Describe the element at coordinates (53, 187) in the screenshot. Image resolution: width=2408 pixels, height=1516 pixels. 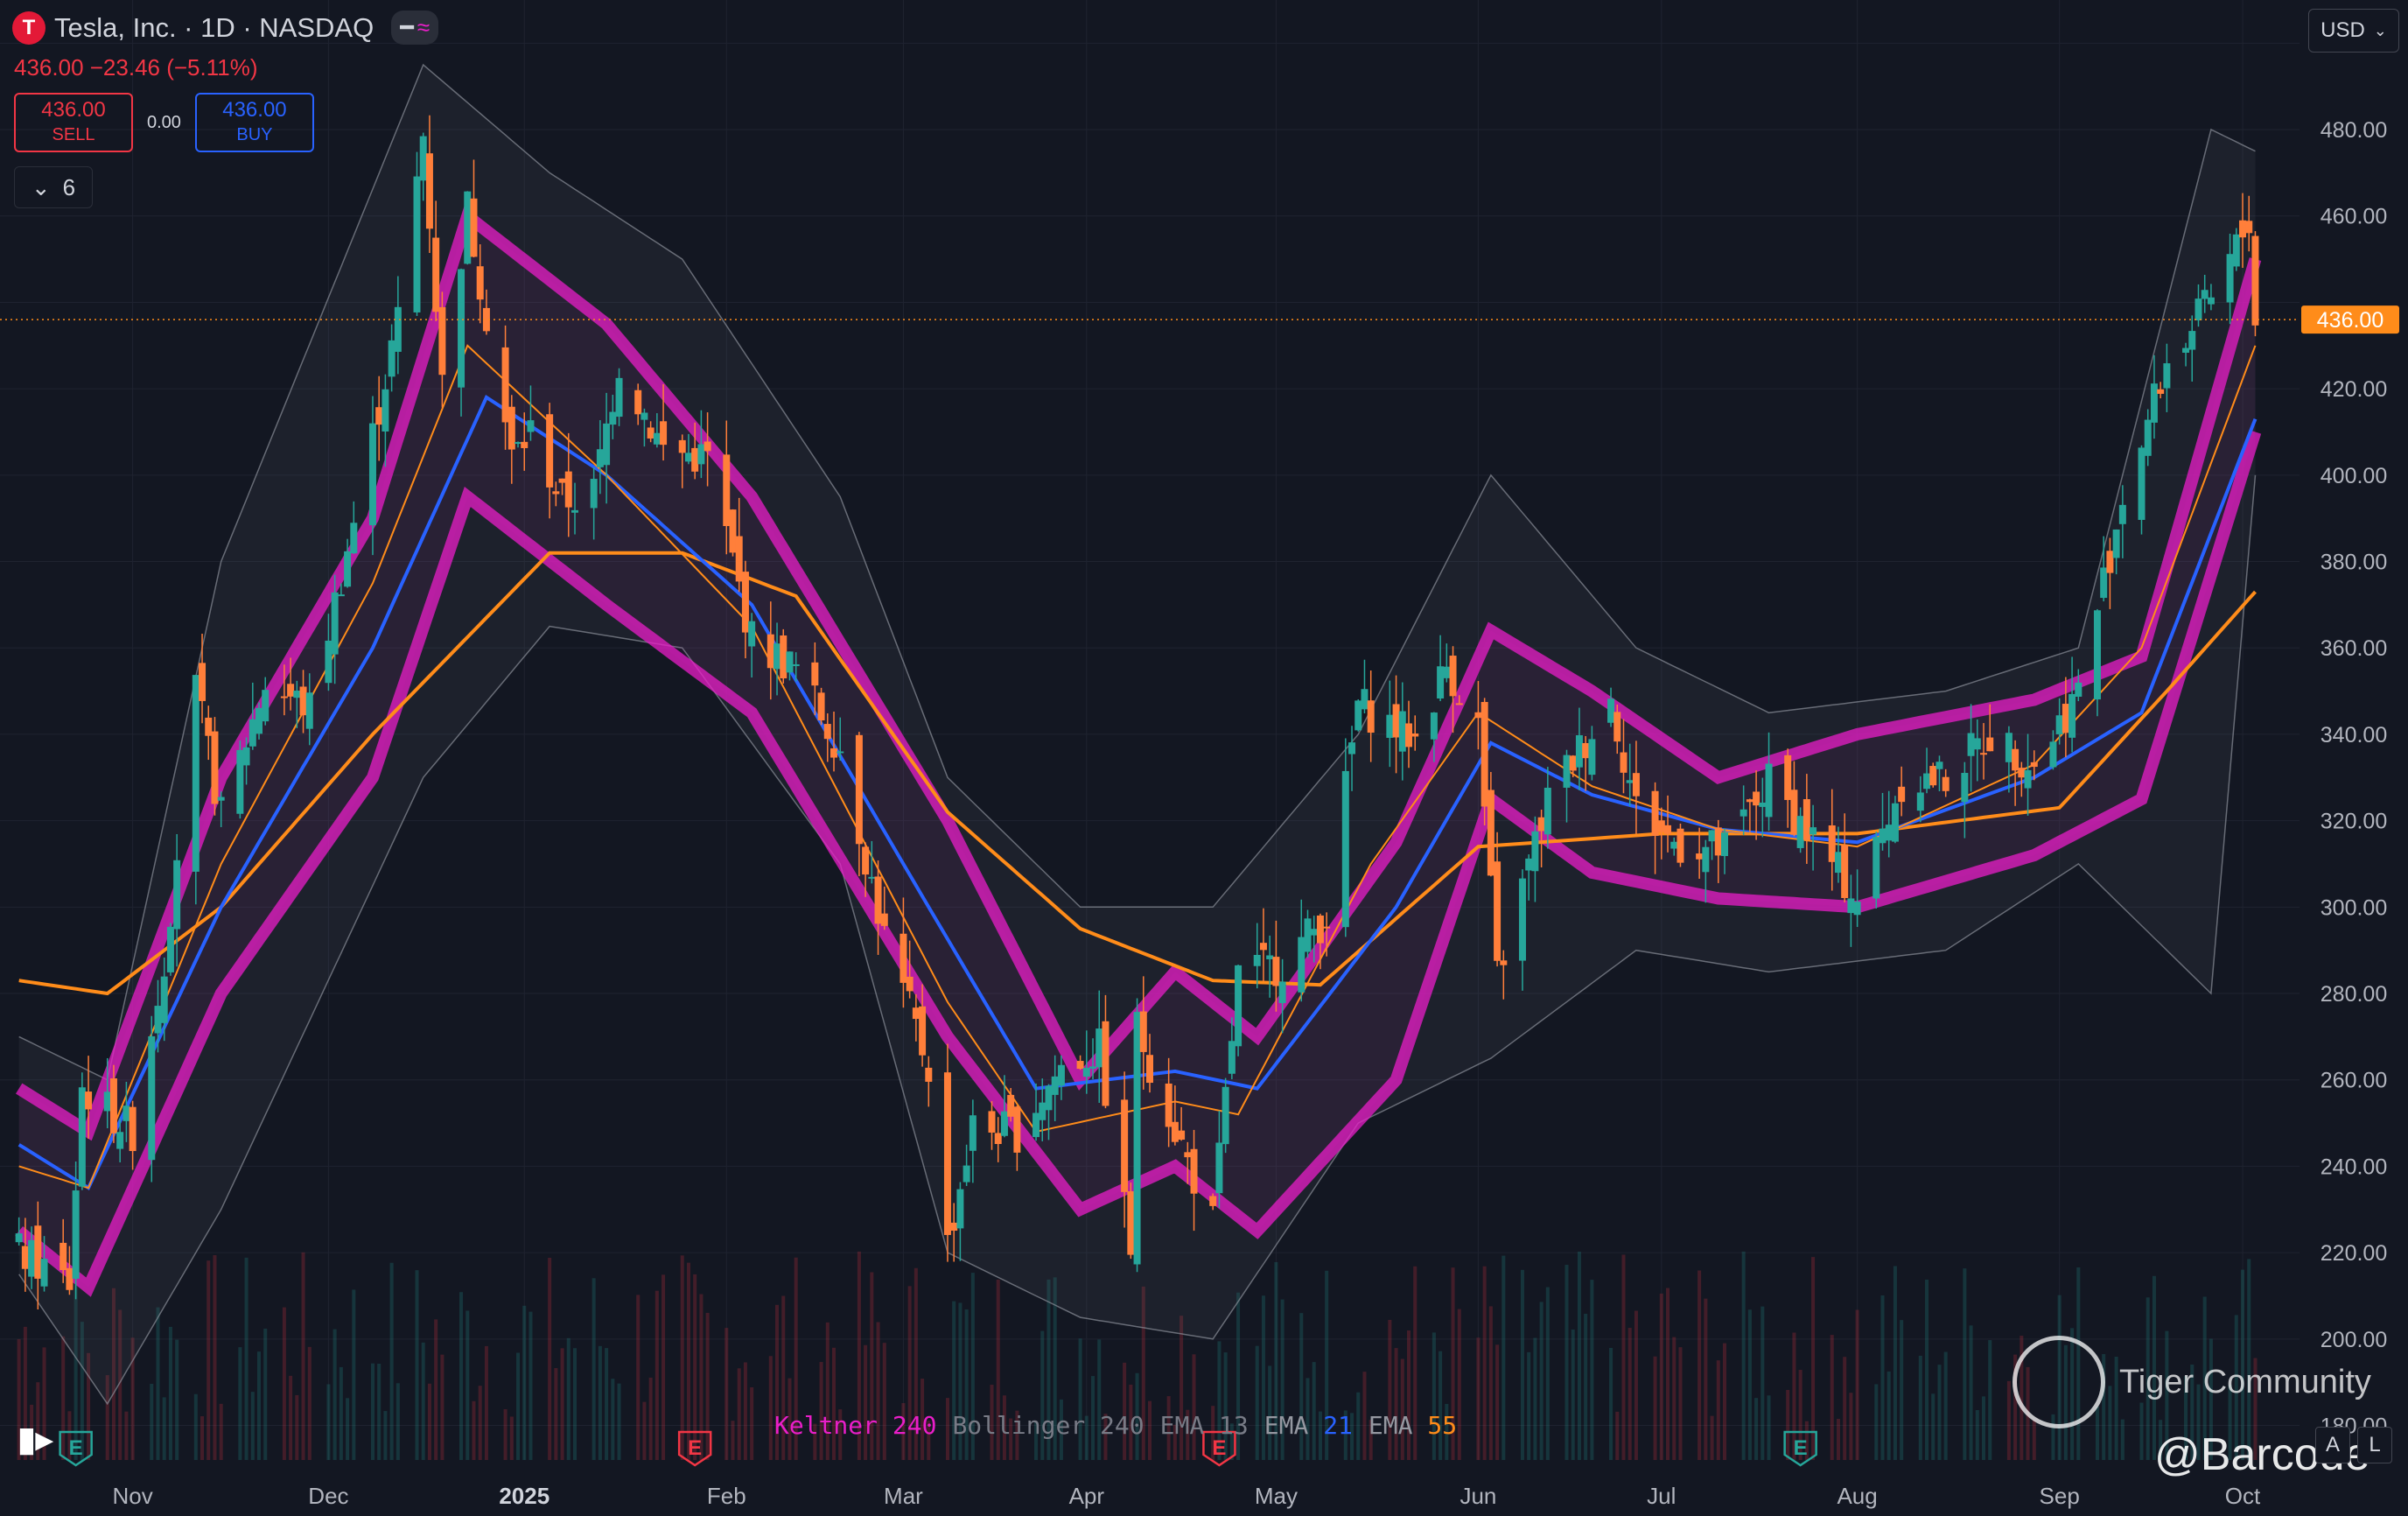
I see `indicators-collapse-button: ⌄ 6` at that location.